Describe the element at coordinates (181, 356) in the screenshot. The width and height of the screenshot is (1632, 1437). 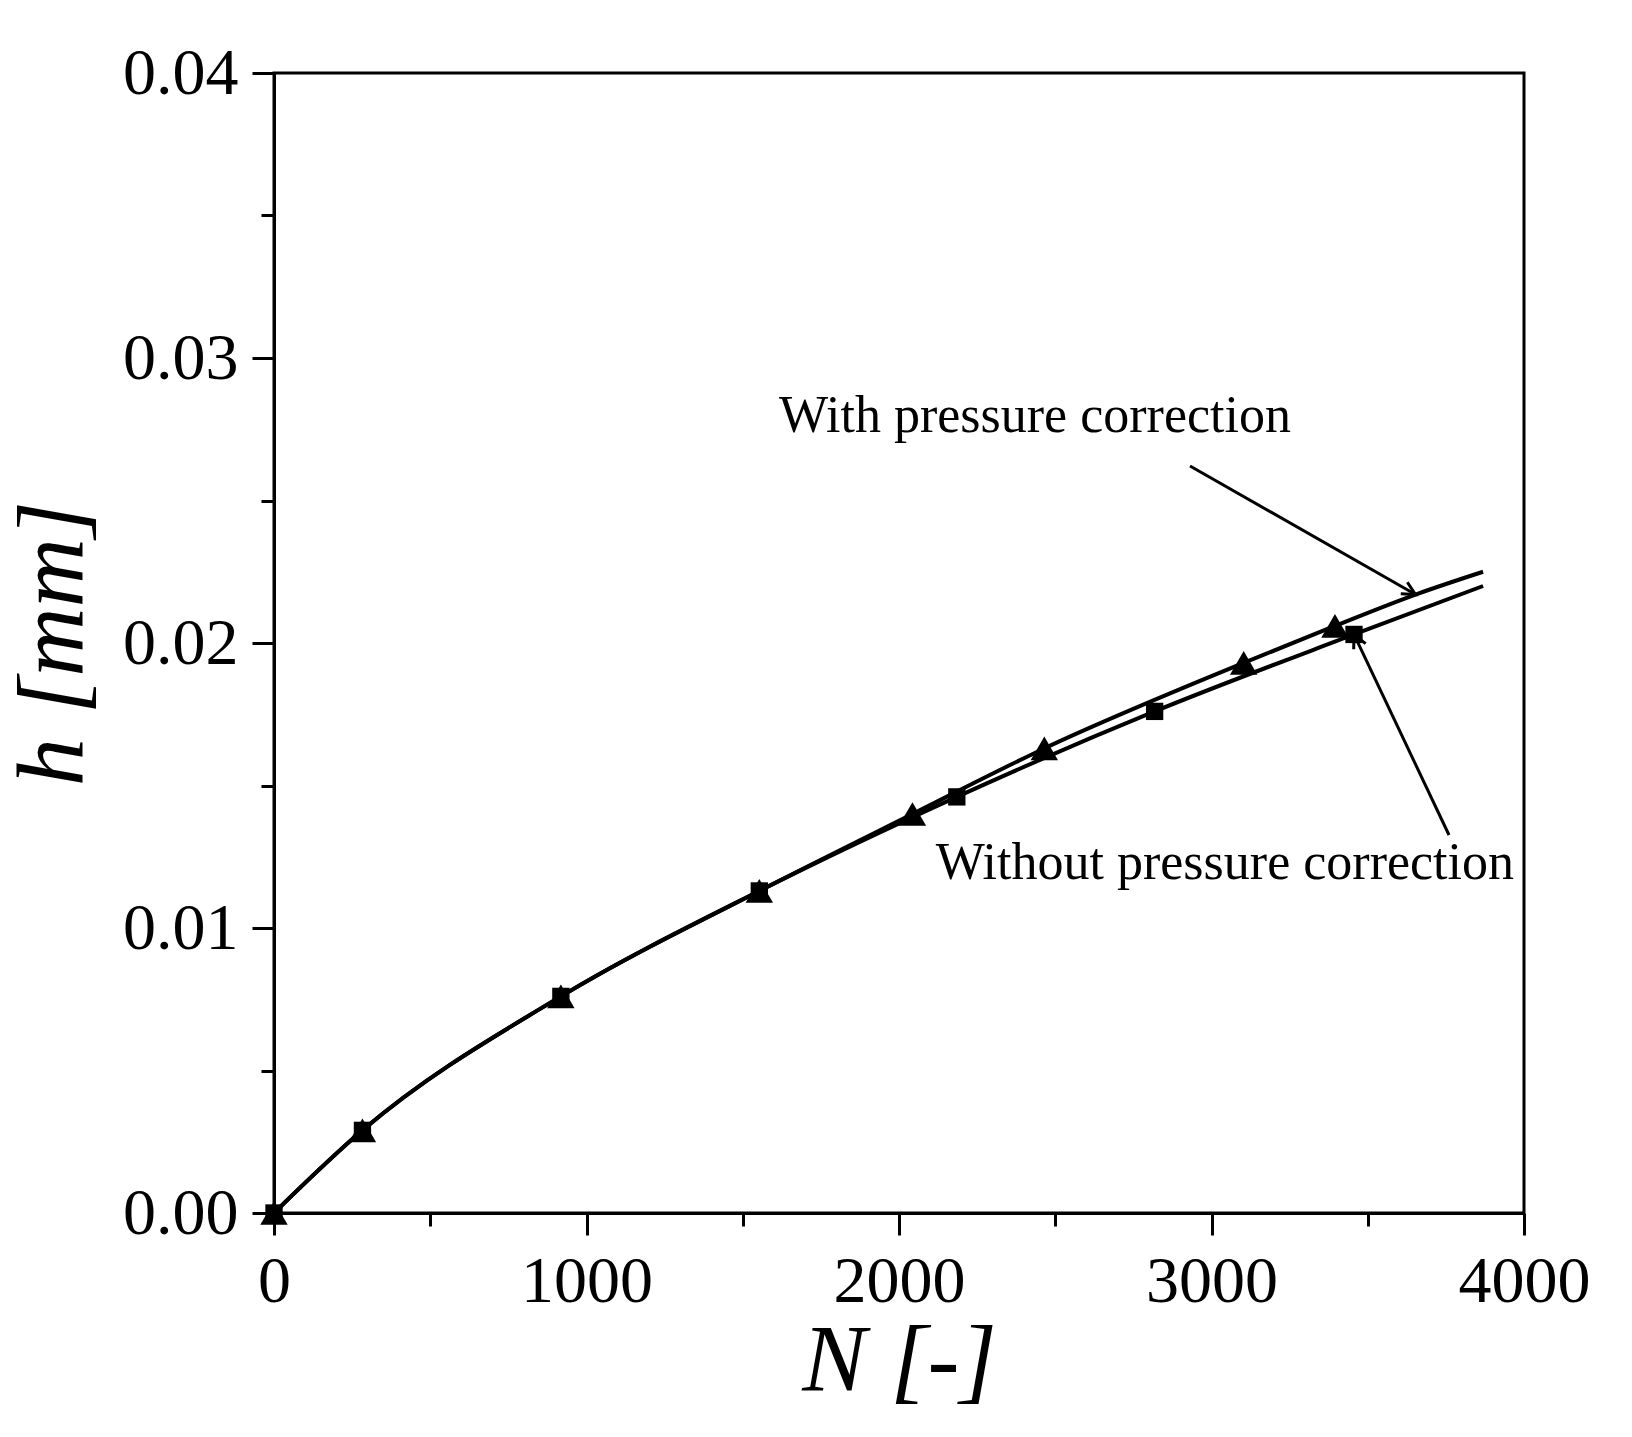
I see `y-tick-label: 0.03` at that location.